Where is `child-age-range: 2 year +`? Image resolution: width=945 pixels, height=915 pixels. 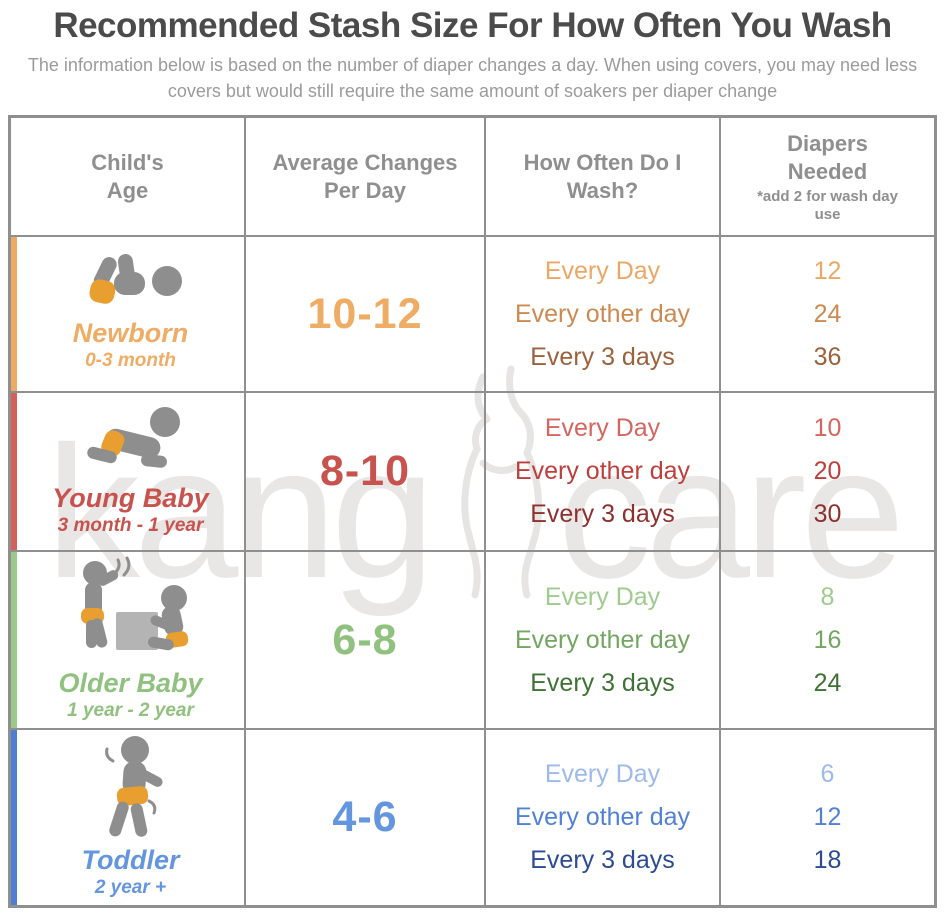 child-age-range: 2 year + is located at coordinates (130, 887).